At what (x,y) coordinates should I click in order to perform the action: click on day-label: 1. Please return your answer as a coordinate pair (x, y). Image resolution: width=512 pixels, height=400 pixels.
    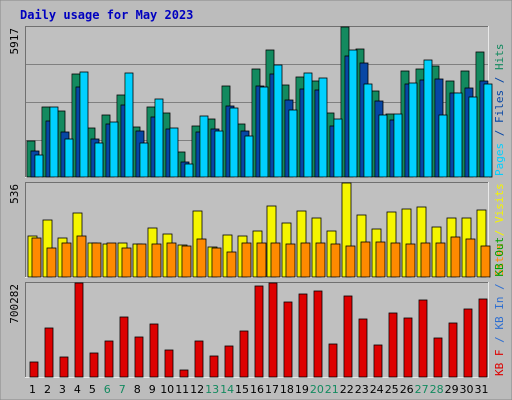
    Looking at the image, I should click on (32, 389).